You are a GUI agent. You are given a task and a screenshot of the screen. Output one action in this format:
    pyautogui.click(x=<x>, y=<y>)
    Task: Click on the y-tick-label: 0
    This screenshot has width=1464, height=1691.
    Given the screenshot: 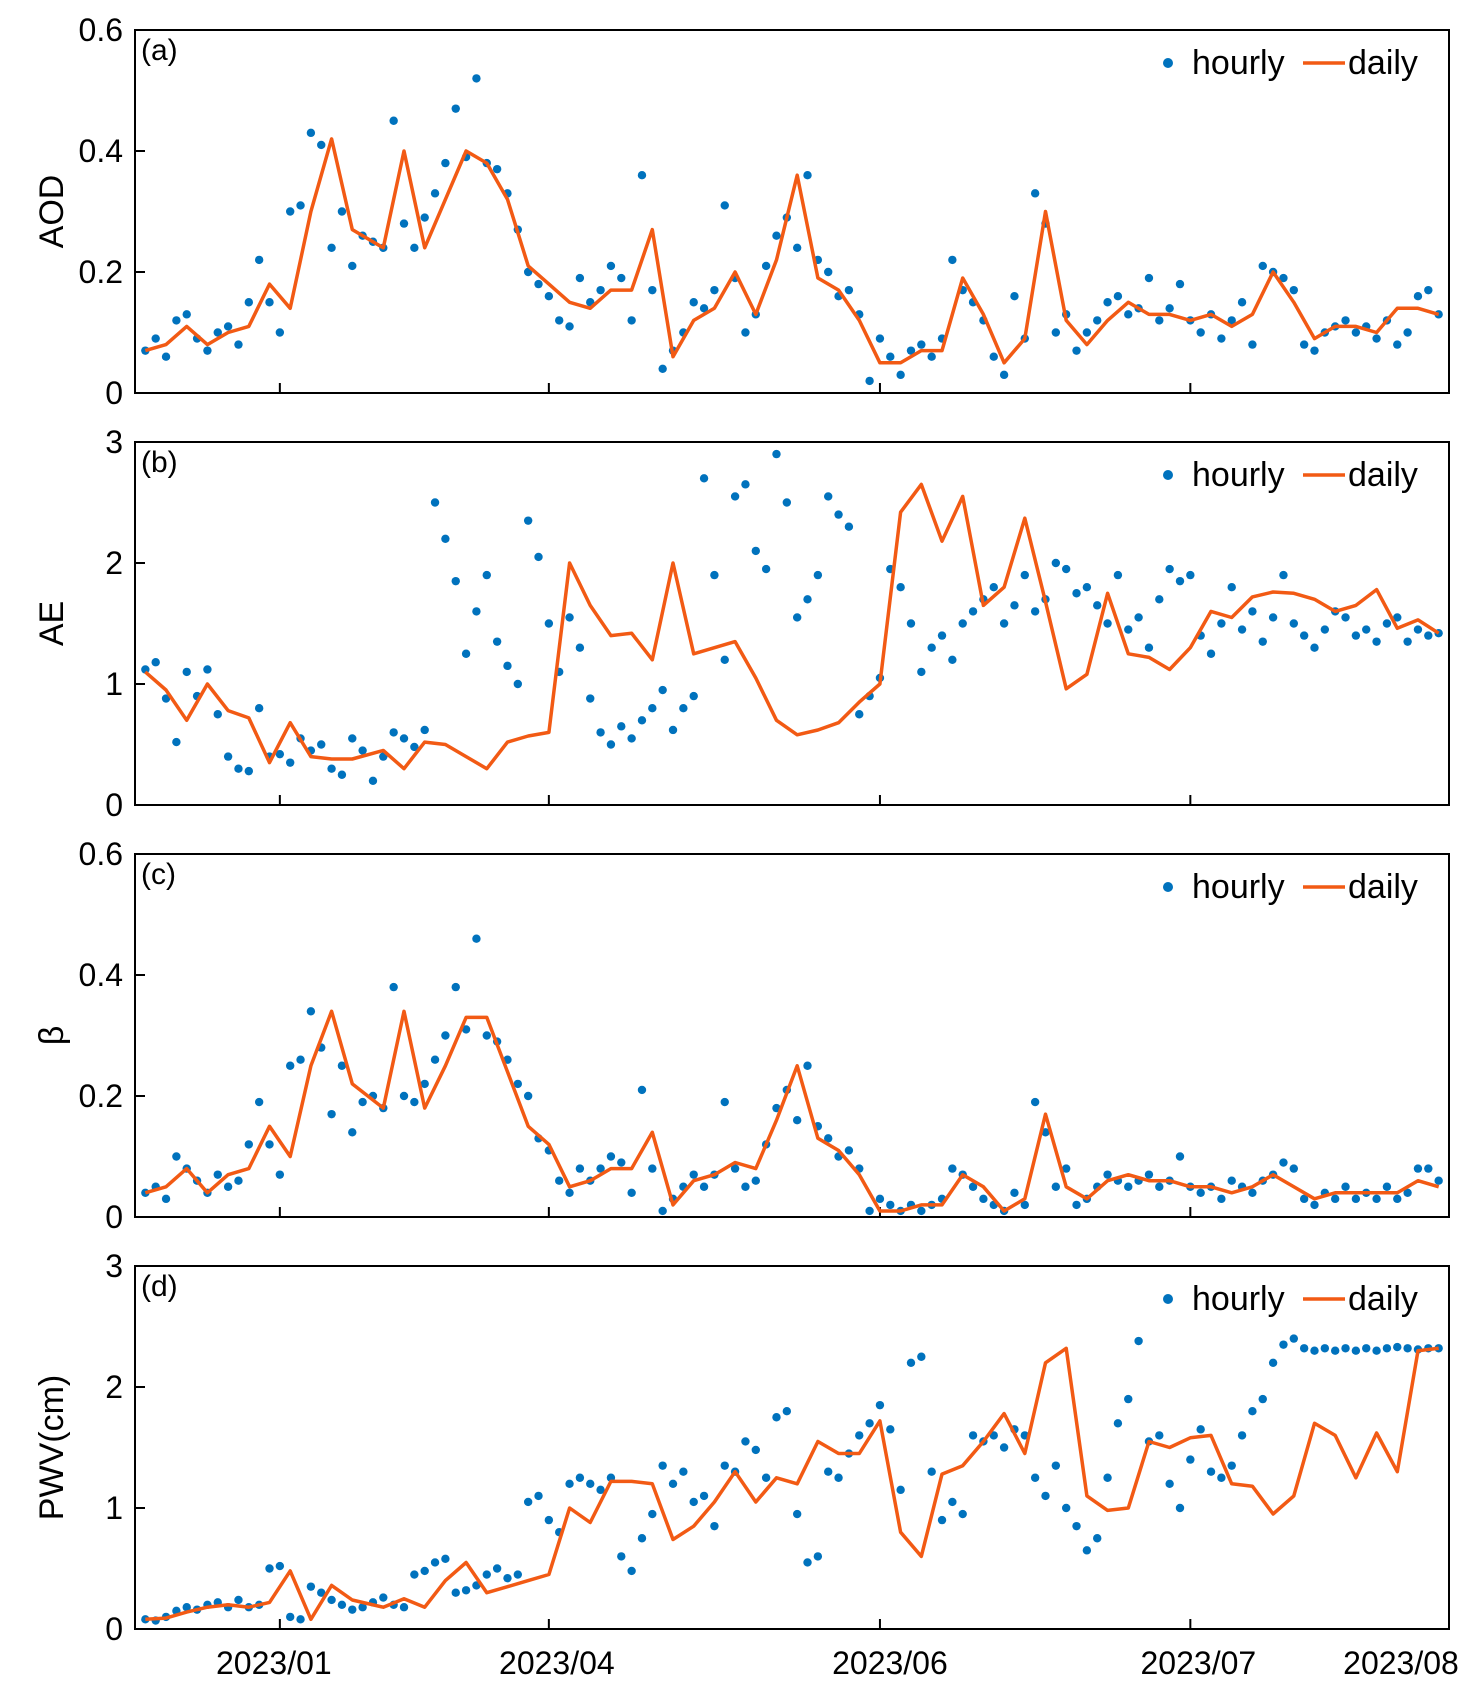 What is the action you would take?
    pyautogui.click(x=114, y=1217)
    